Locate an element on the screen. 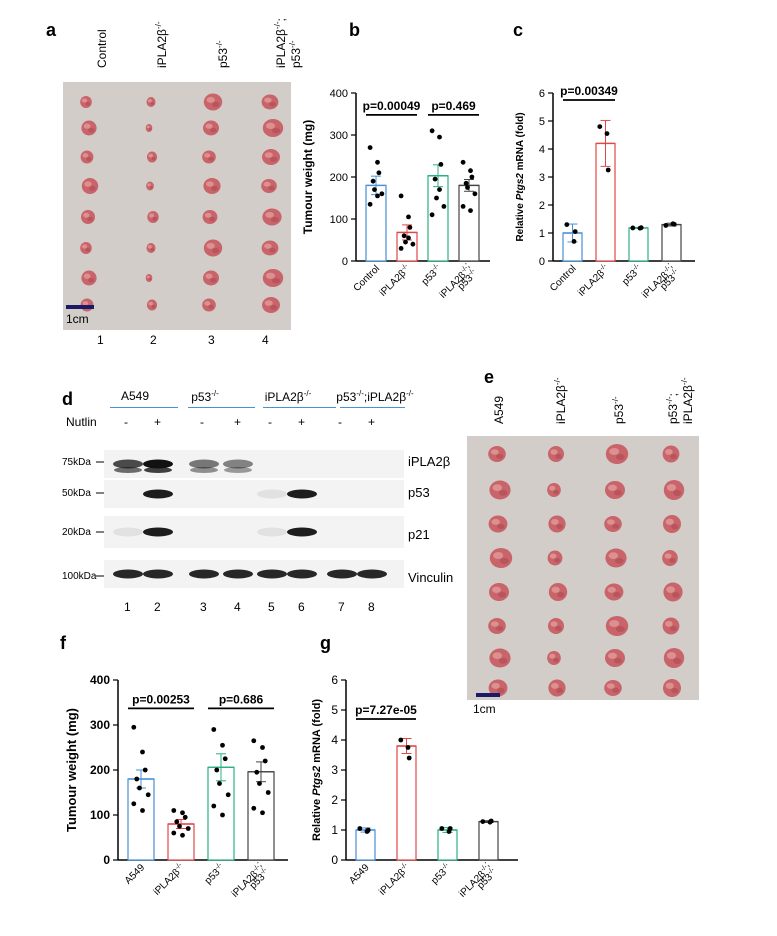 The image size is (777, 936). svg-text: 100kDa is located at coordinates (79, 576).